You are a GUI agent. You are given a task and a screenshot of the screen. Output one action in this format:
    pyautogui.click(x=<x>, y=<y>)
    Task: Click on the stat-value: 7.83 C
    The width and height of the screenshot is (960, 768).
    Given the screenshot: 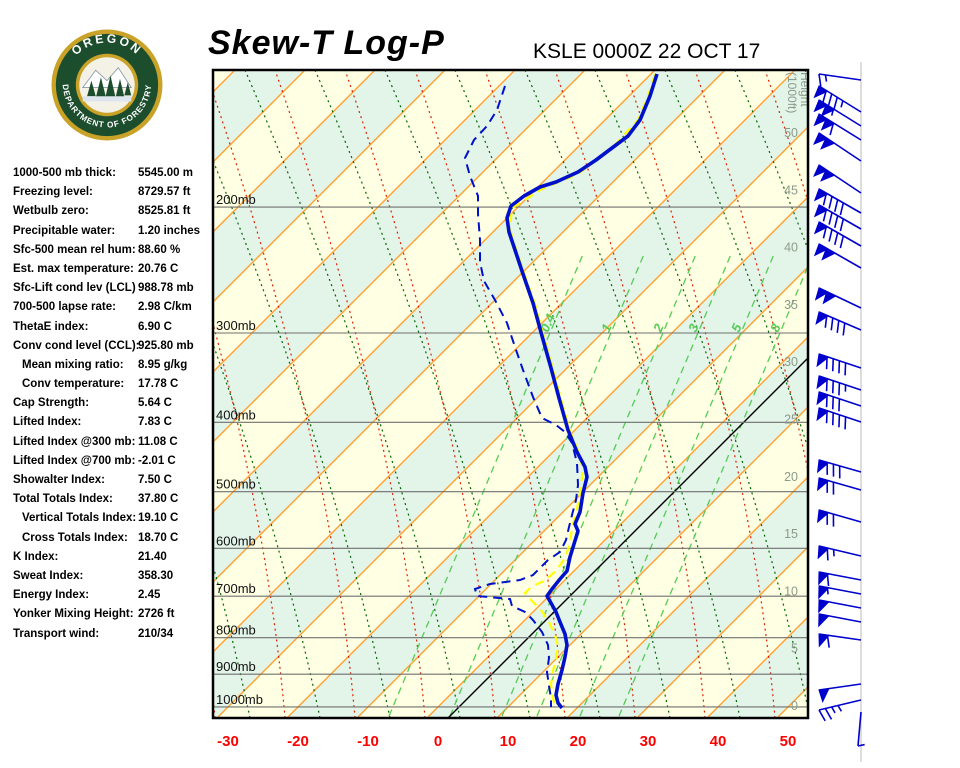 What is the action you would take?
    pyautogui.click(x=155, y=422)
    